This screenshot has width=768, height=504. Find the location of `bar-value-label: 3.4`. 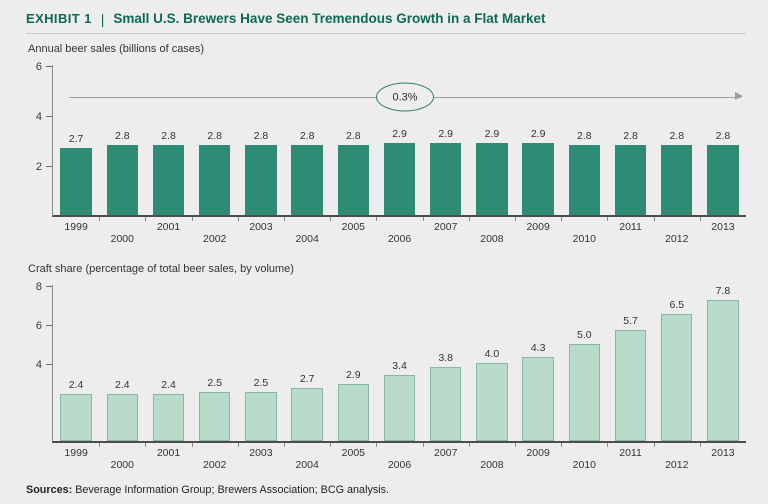

bar-value-label: 3.4 is located at coordinates (399, 365).